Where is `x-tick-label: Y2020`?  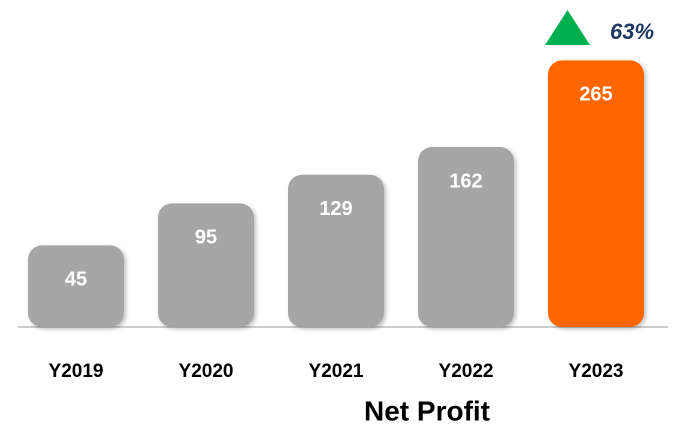 x-tick-label: Y2020 is located at coordinates (206, 371).